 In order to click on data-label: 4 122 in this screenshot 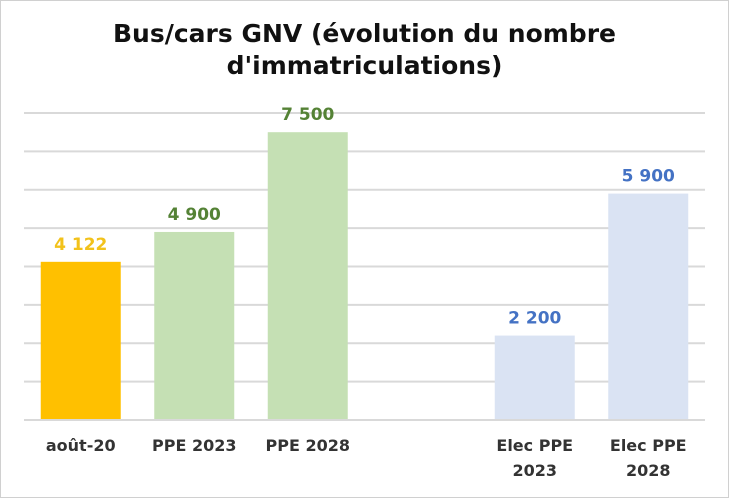, I will do `click(80, 245)`.